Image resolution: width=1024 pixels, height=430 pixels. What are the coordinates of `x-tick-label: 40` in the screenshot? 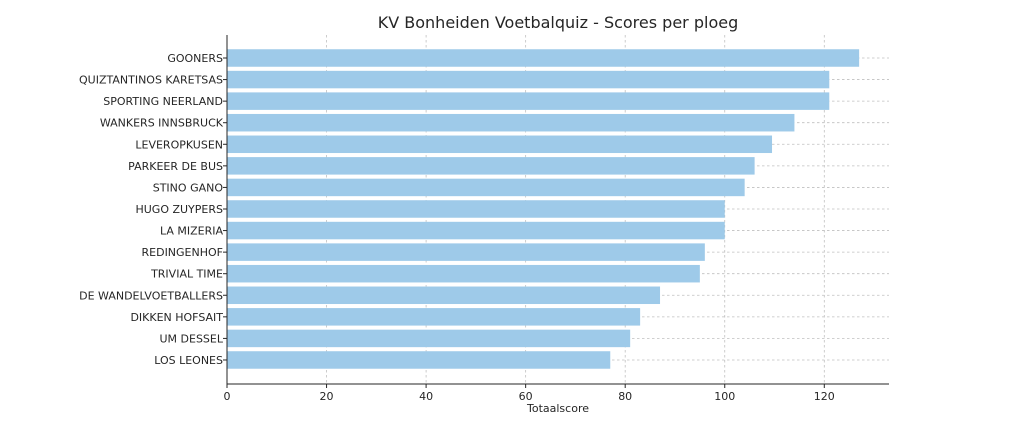 It's located at (426, 396).